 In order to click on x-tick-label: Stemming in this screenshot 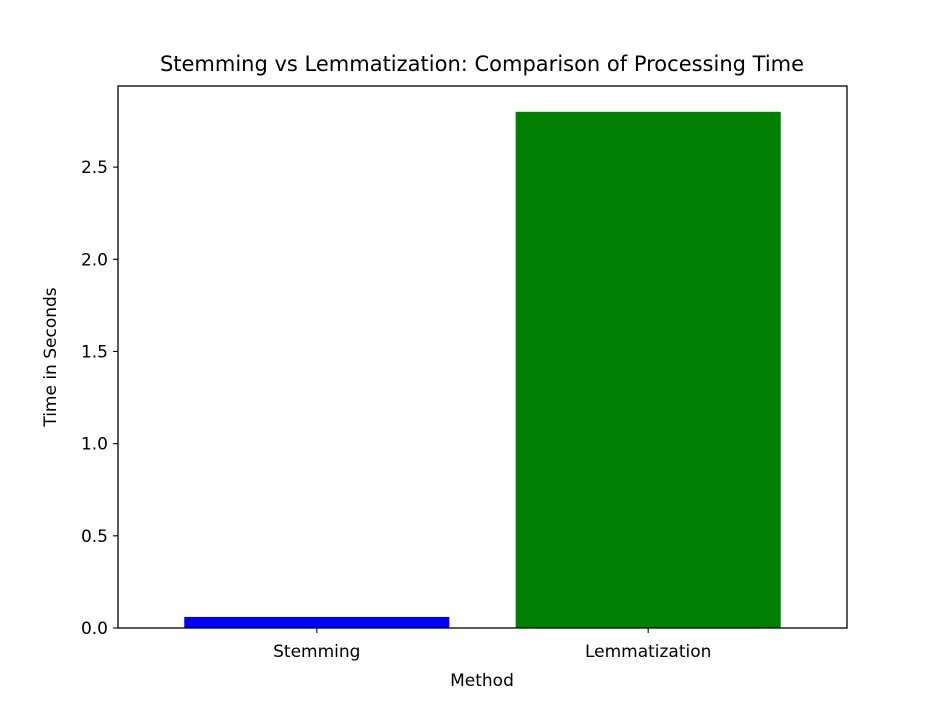, I will do `click(316, 652)`.